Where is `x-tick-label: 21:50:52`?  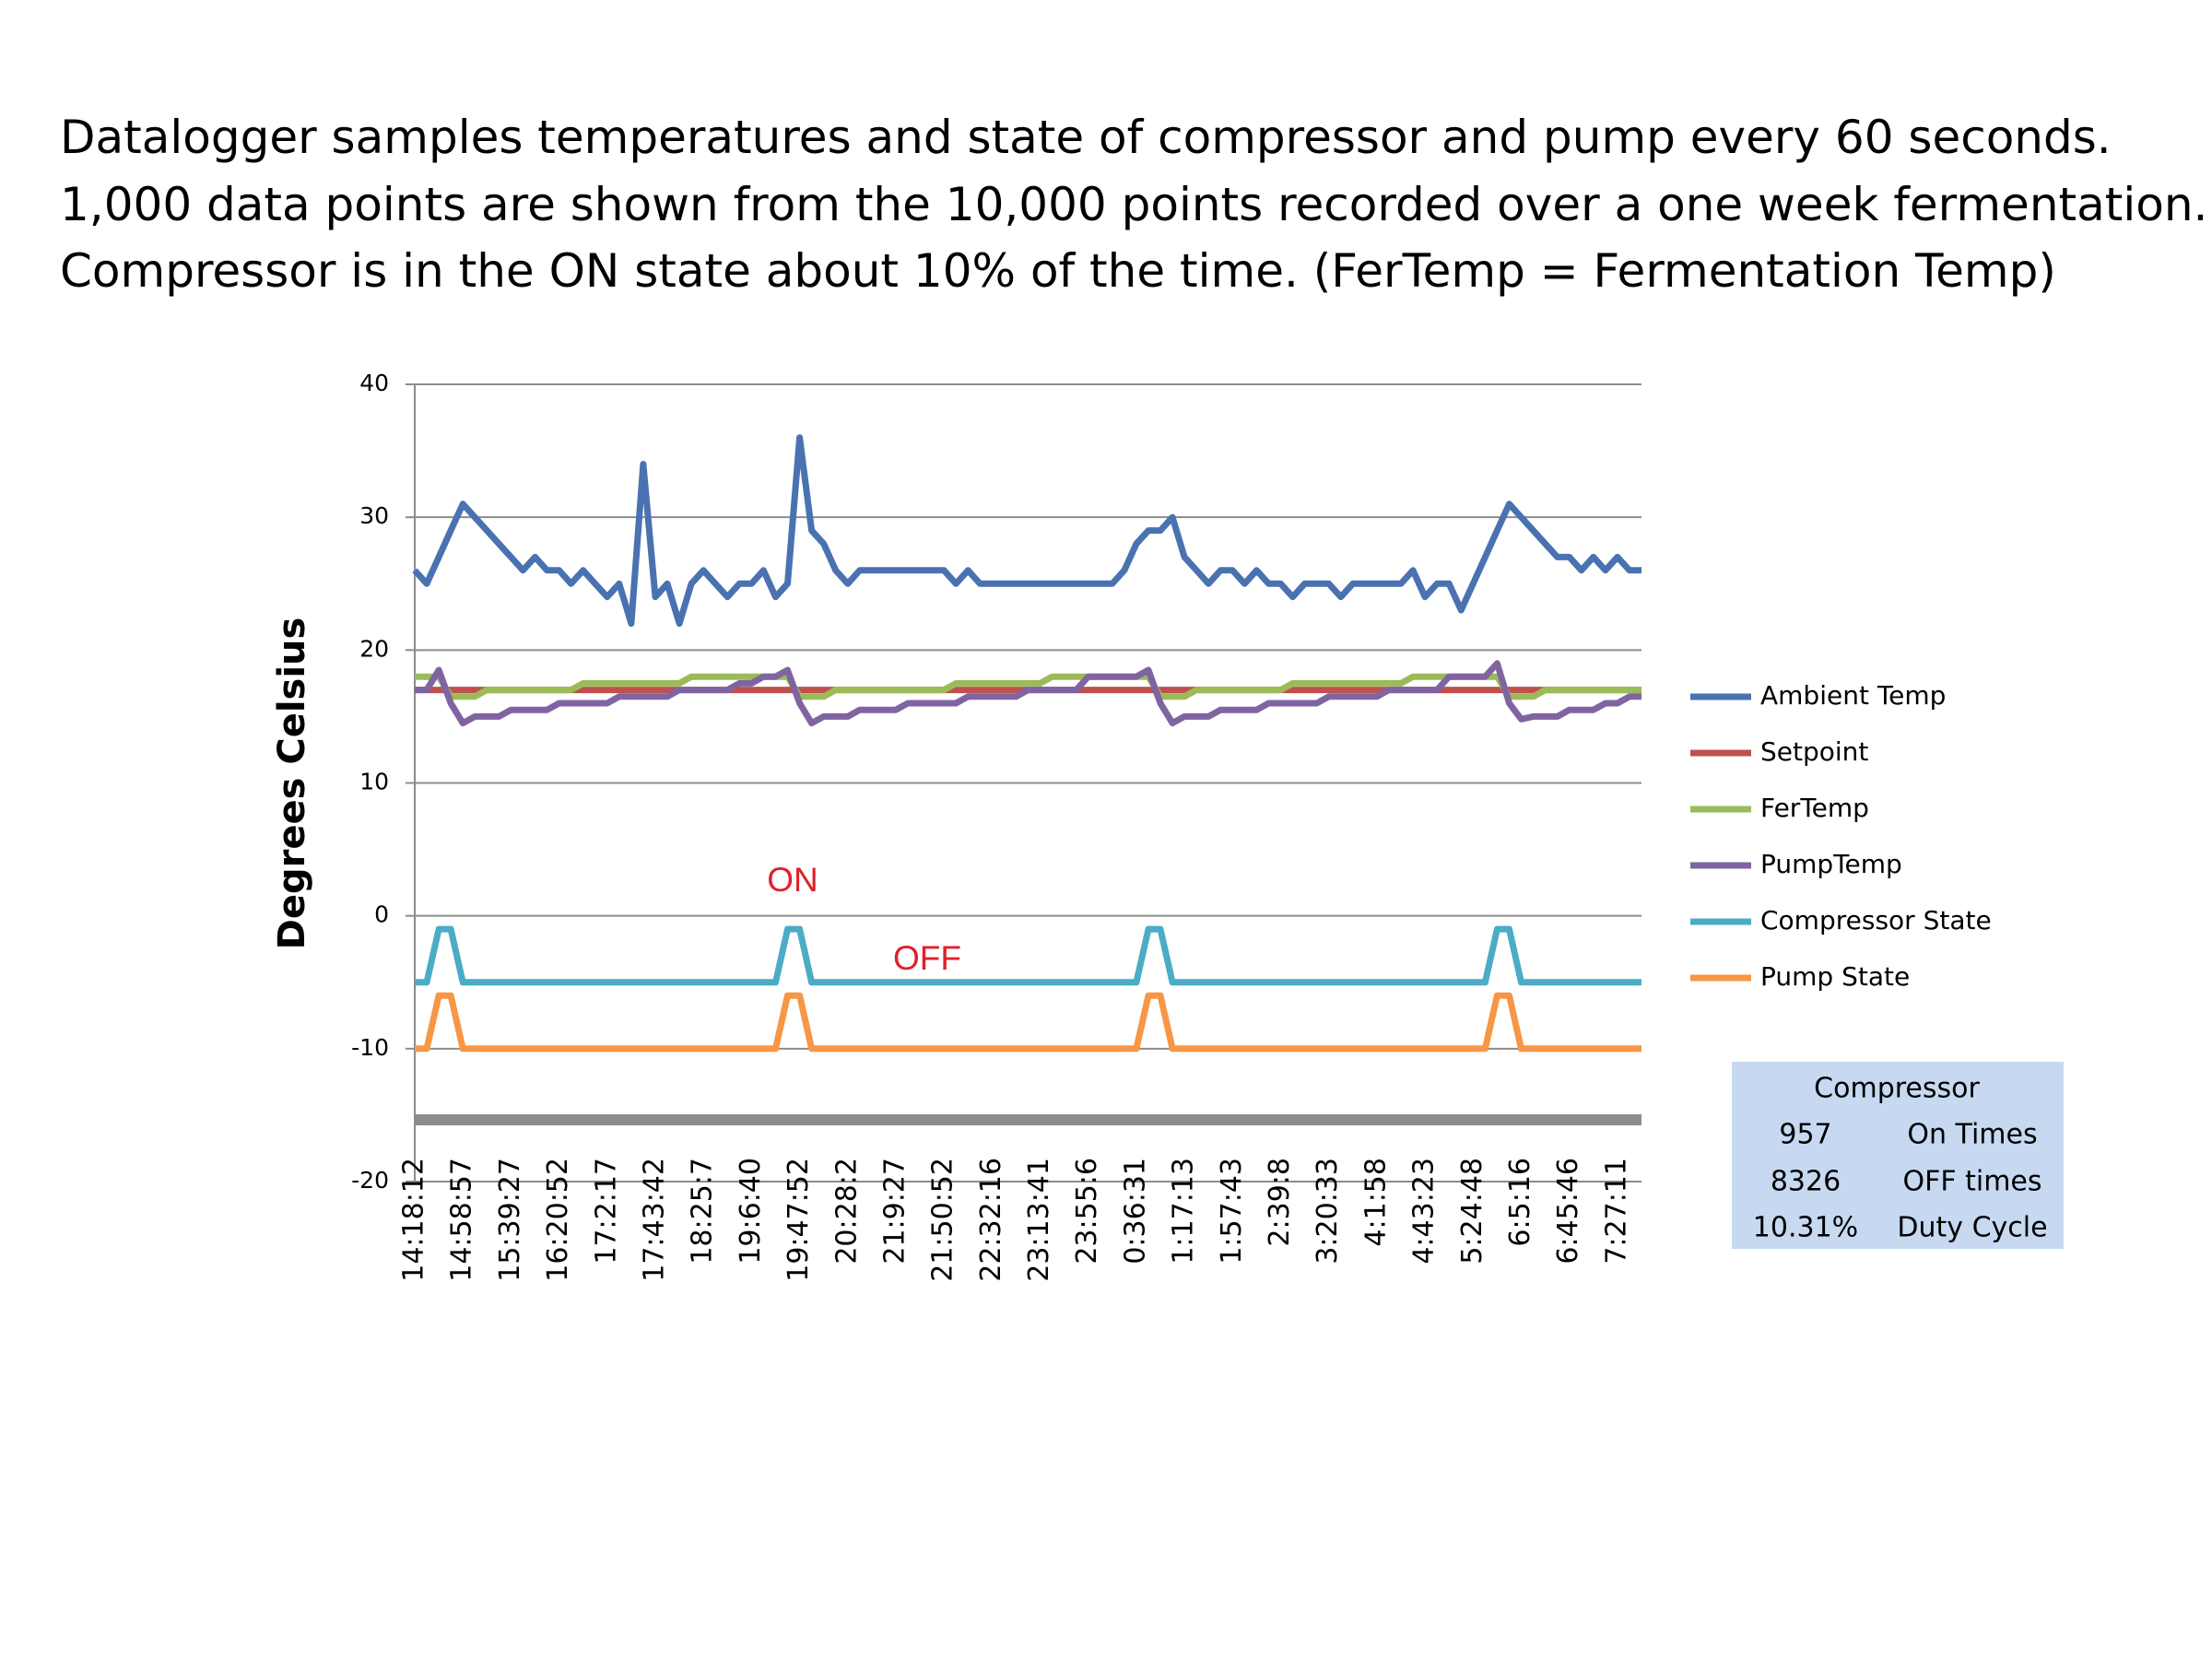 x-tick-label: 21:50:52 is located at coordinates (943, 1220).